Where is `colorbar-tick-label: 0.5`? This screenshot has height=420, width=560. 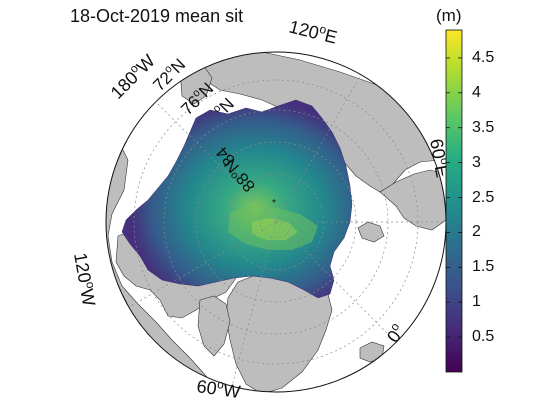 colorbar-tick-label: 0.5 is located at coordinates (483, 337).